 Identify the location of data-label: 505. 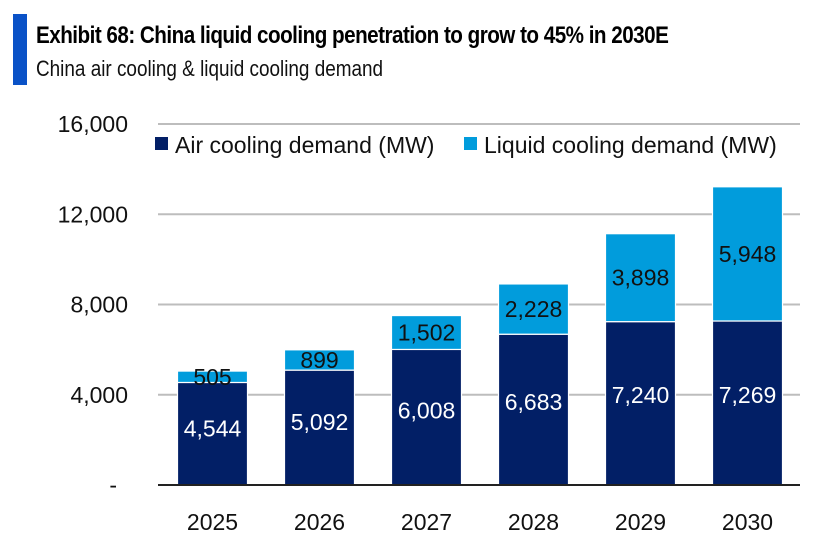
(212, 377).